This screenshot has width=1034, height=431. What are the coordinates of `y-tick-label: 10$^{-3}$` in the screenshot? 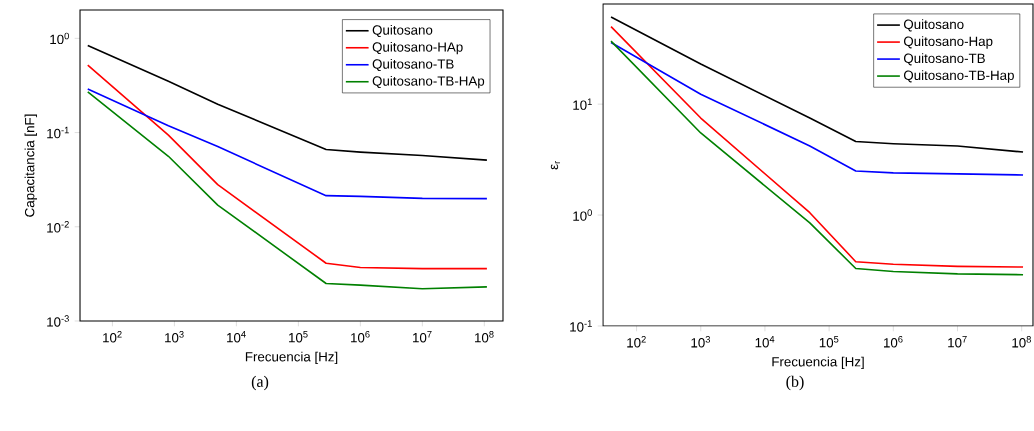 It's located at (58, 321).